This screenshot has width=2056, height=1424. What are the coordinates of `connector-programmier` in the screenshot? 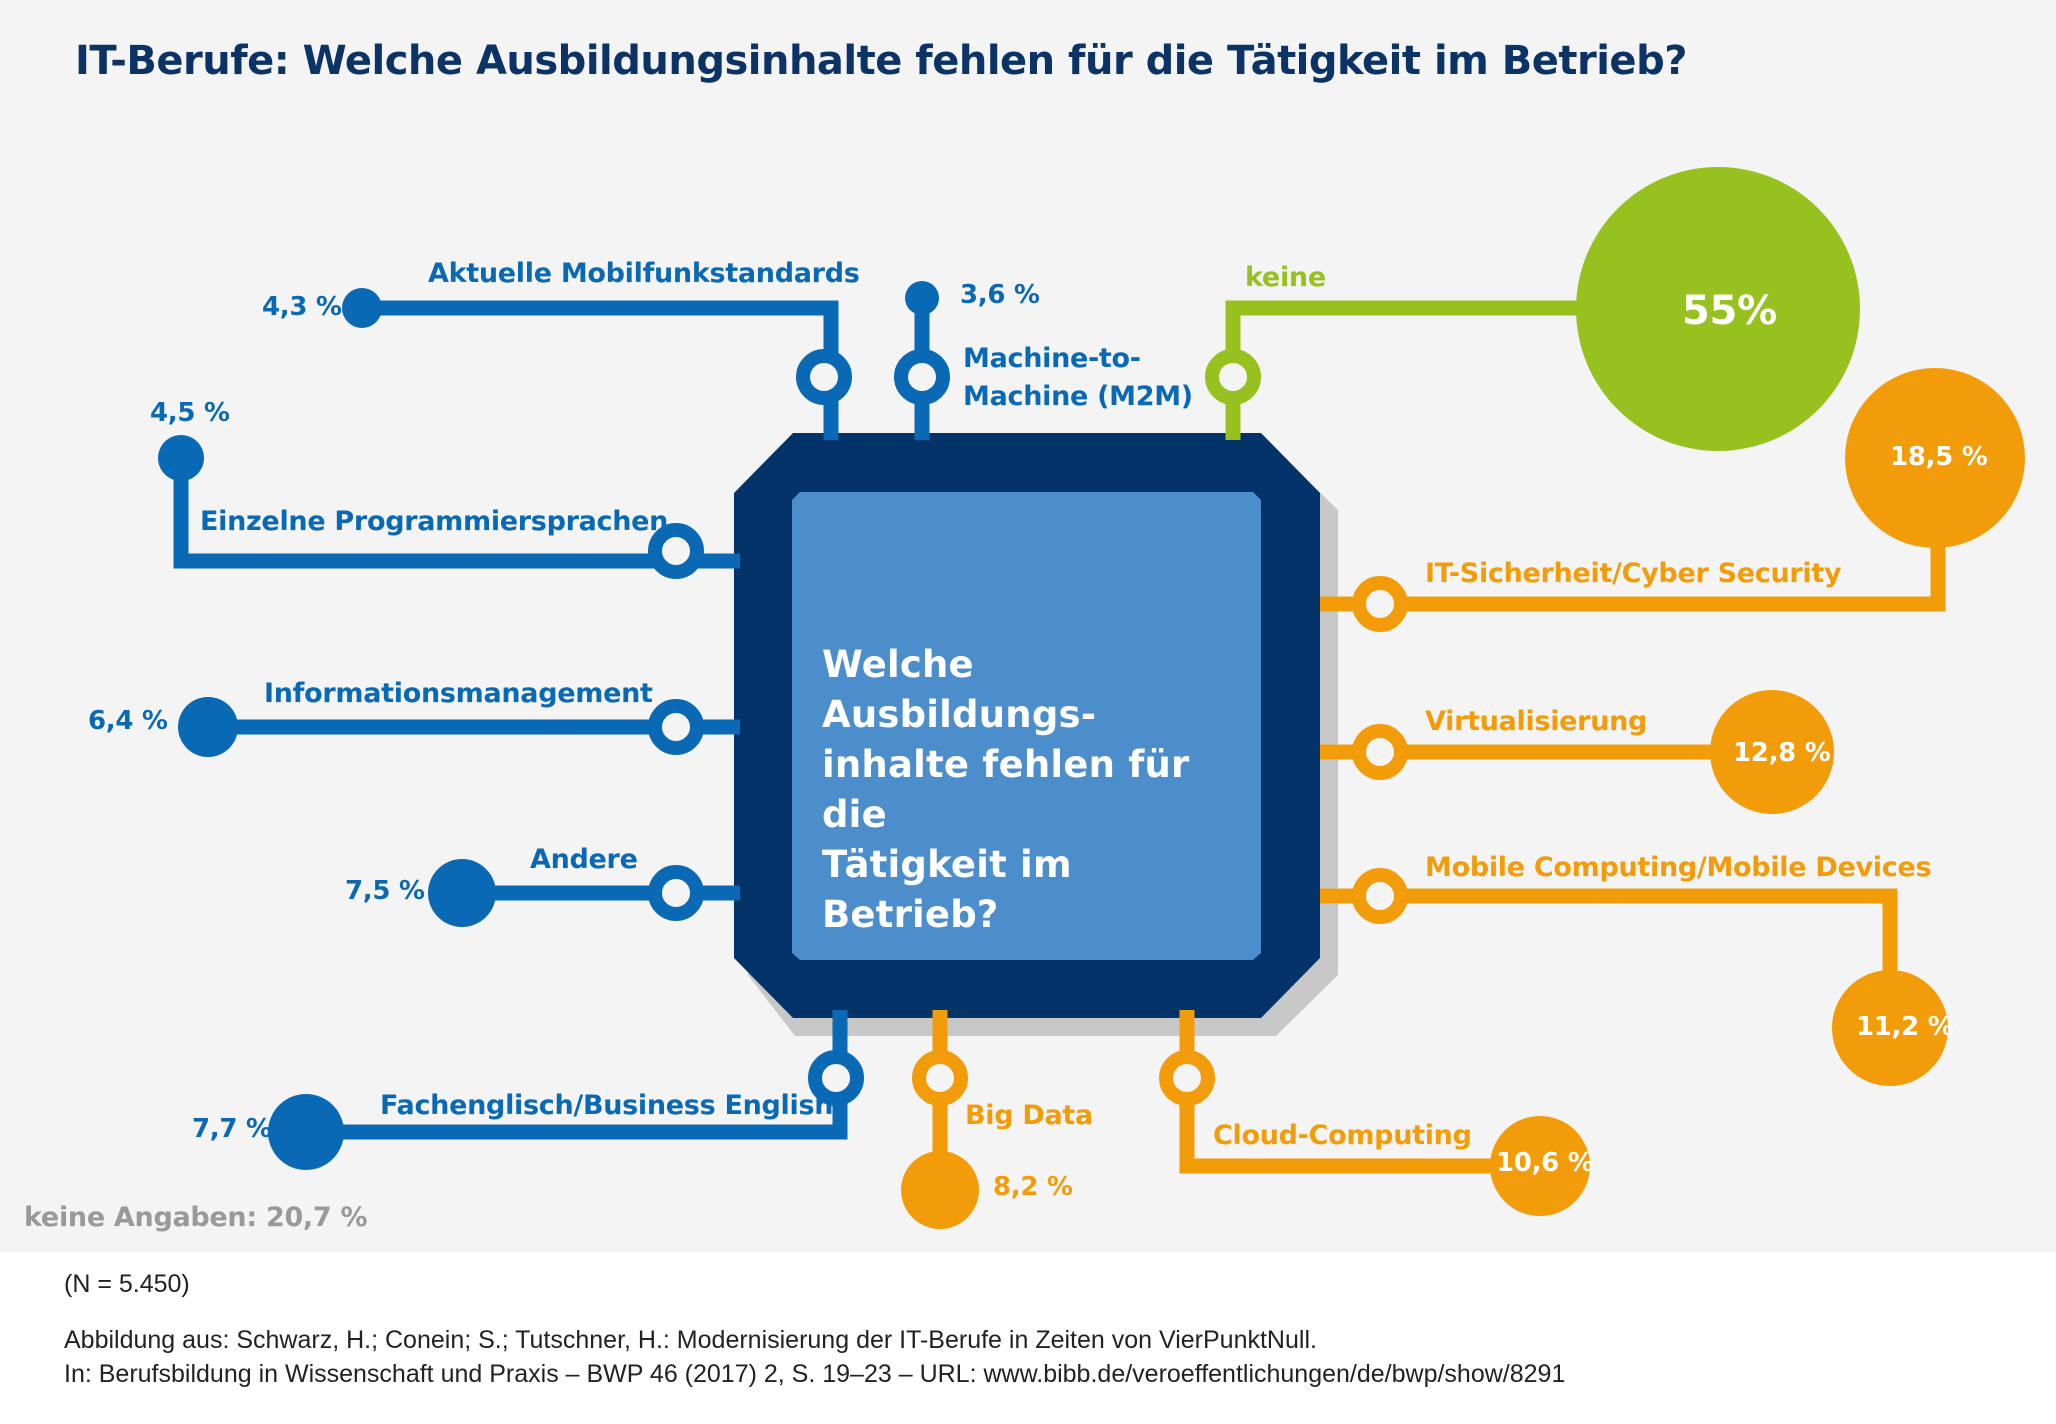 It's located at (676, 551).